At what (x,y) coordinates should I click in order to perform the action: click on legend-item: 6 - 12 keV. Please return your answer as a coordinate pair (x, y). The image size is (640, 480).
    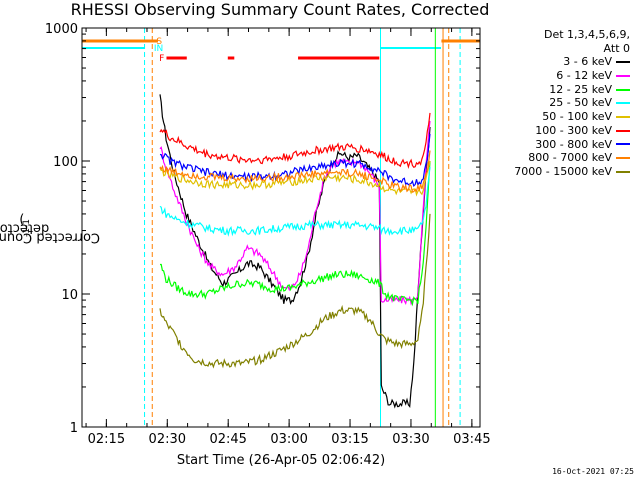
    Looking at the image, I should click on (556, 76).